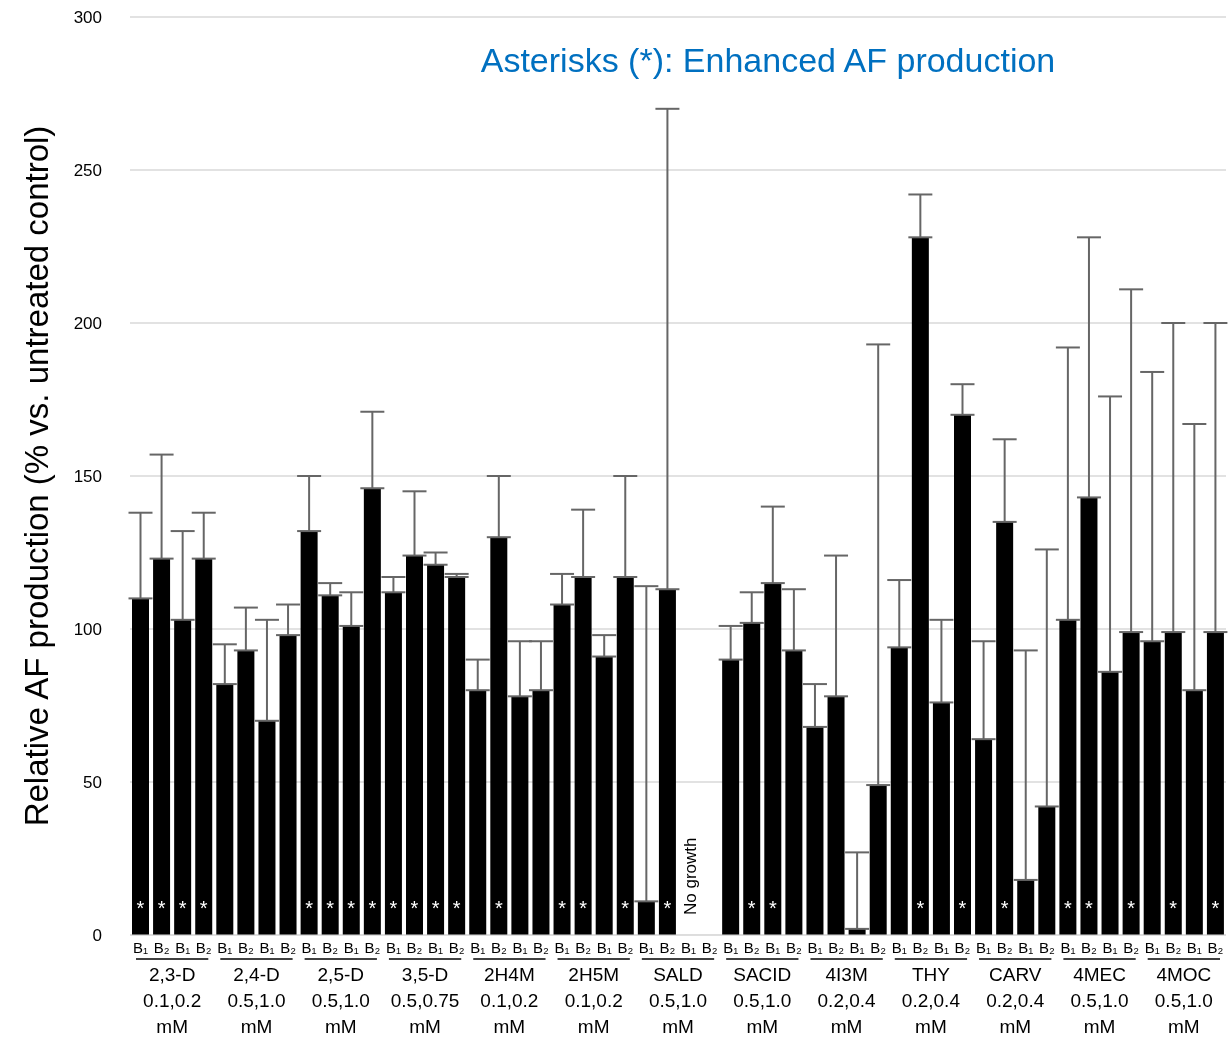 This screenshot has height=1037, width=1232. Describe the element at coordinates (678, 1000) in the screenshot. I see `text: SALD 0.5,1.0 mM` at that location.